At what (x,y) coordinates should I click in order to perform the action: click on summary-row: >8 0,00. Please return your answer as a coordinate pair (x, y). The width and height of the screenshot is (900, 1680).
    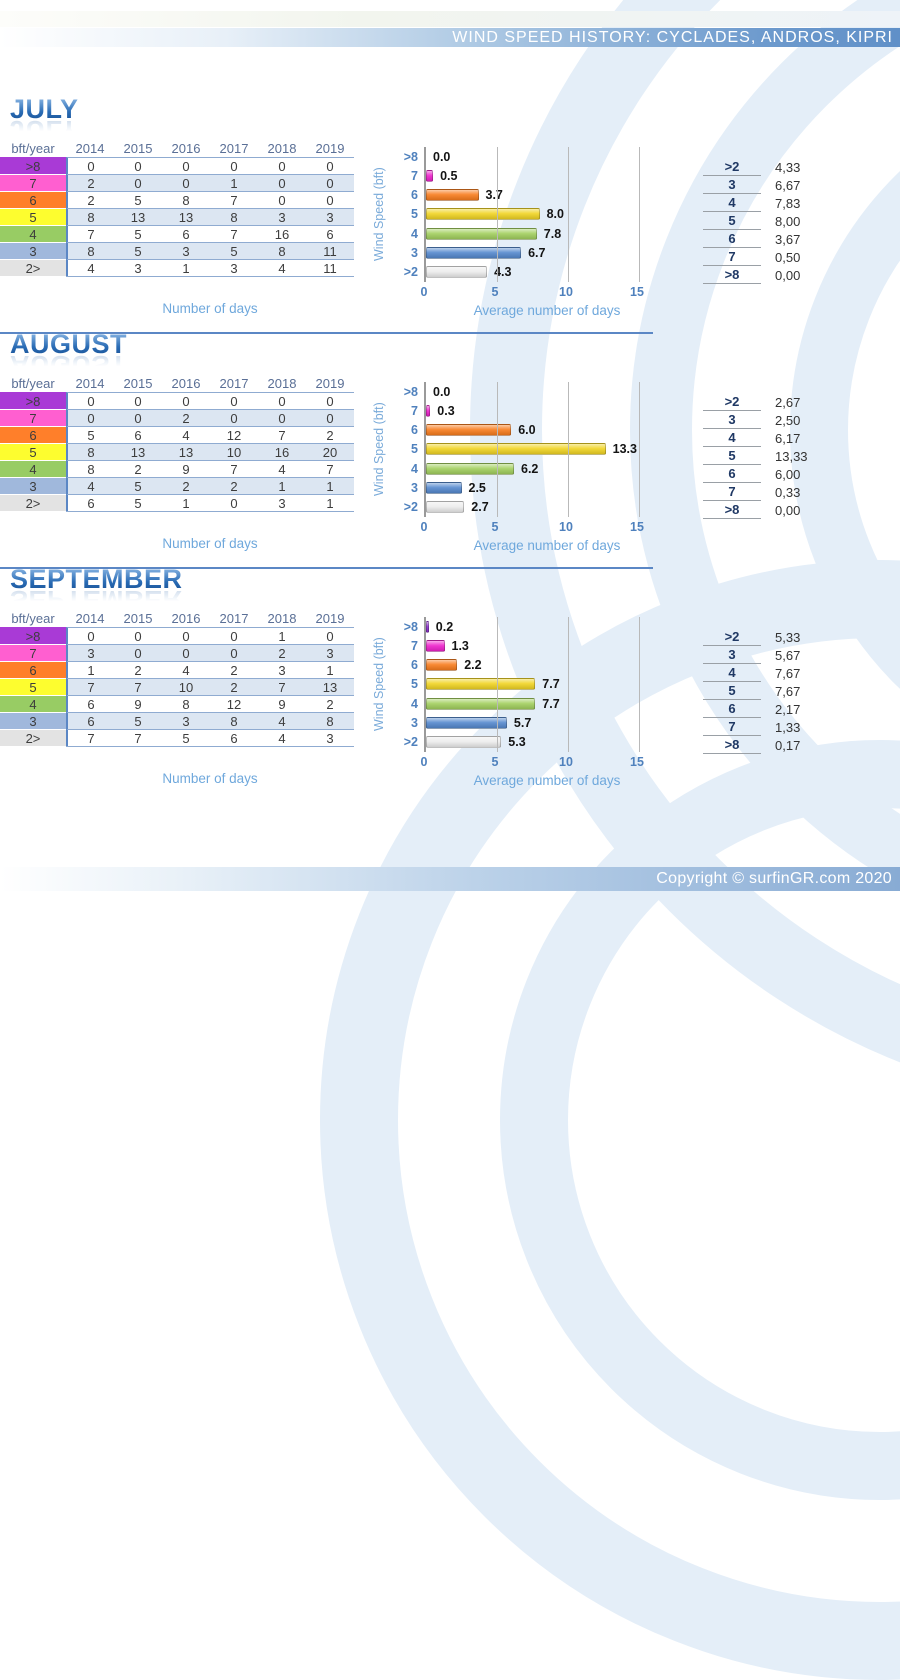
    Looking at the image, I should click on (773, 275).